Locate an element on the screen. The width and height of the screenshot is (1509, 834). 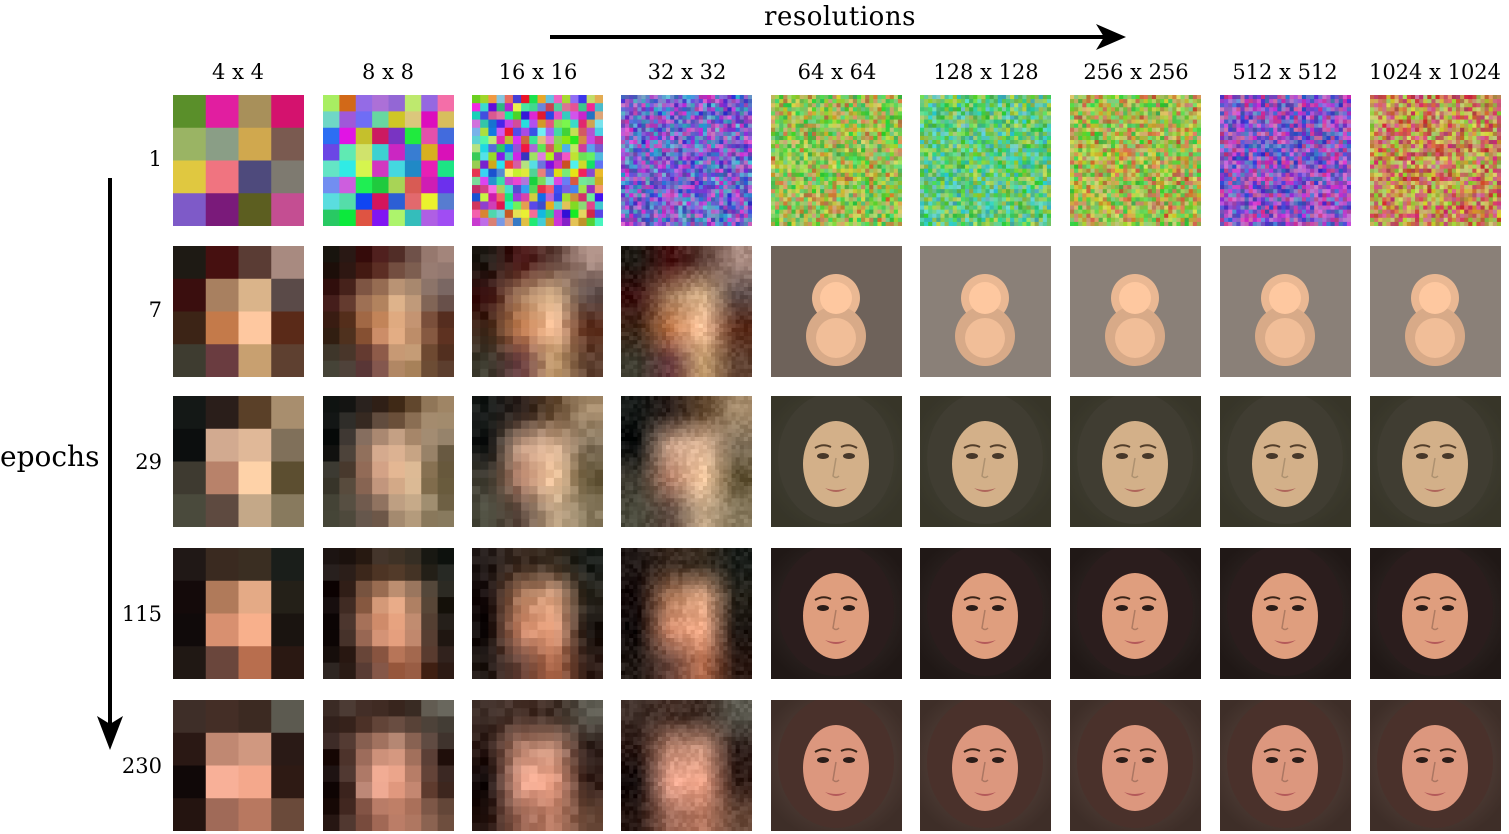
column-label: 128 x 128 is located at coordinates (986, 72).